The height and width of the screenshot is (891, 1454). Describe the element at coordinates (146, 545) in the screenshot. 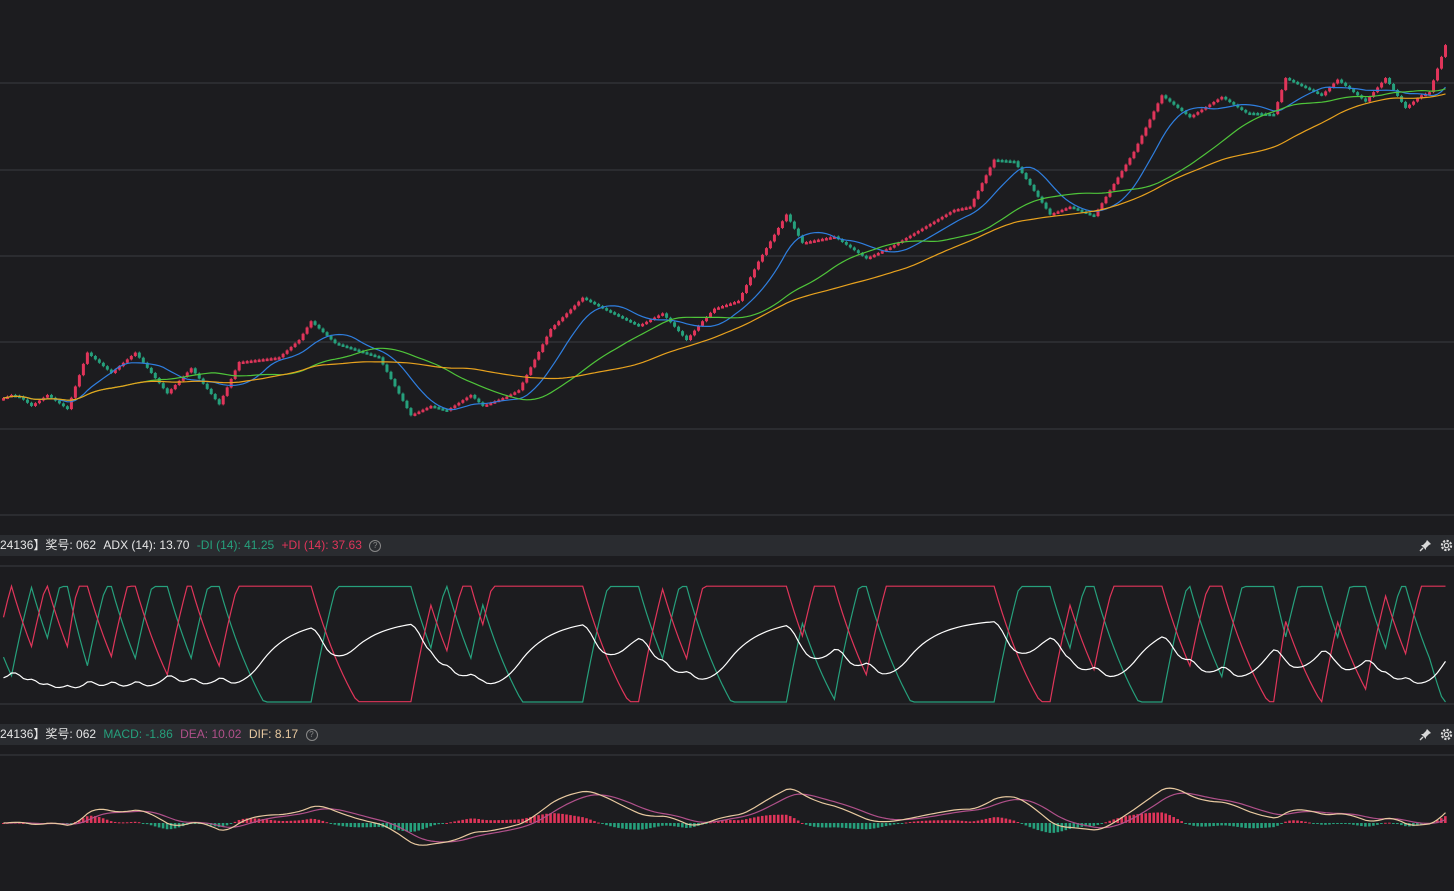

I see `adx-value-label: ADX (14): 13.70` at that location.